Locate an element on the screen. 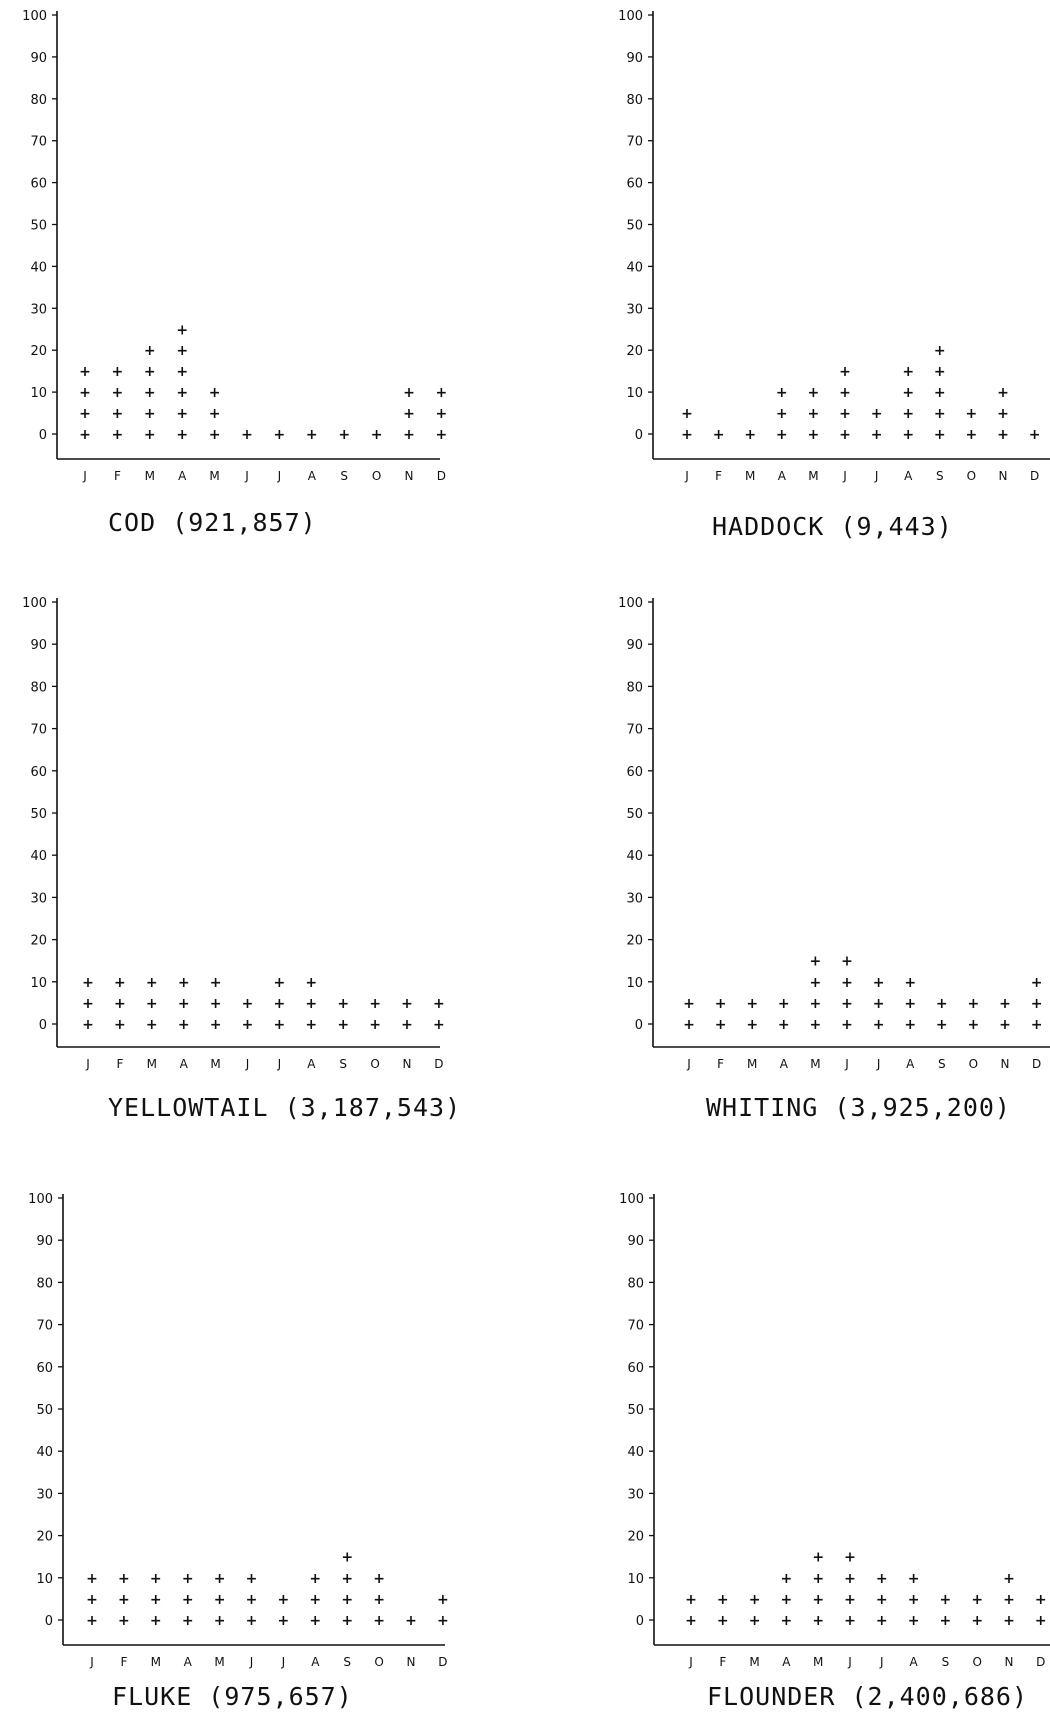 This screenshot has height=1720, width=1050. y-tick-label: 0 is located at coordinates (640, 1621).